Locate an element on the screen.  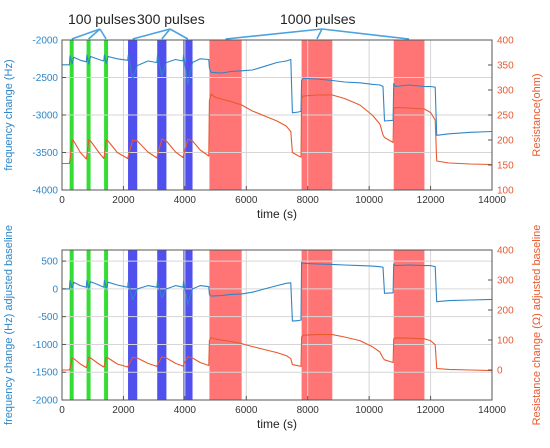
y2-tick-label-bottom-3: 300 is located at coordinates (505, 281).